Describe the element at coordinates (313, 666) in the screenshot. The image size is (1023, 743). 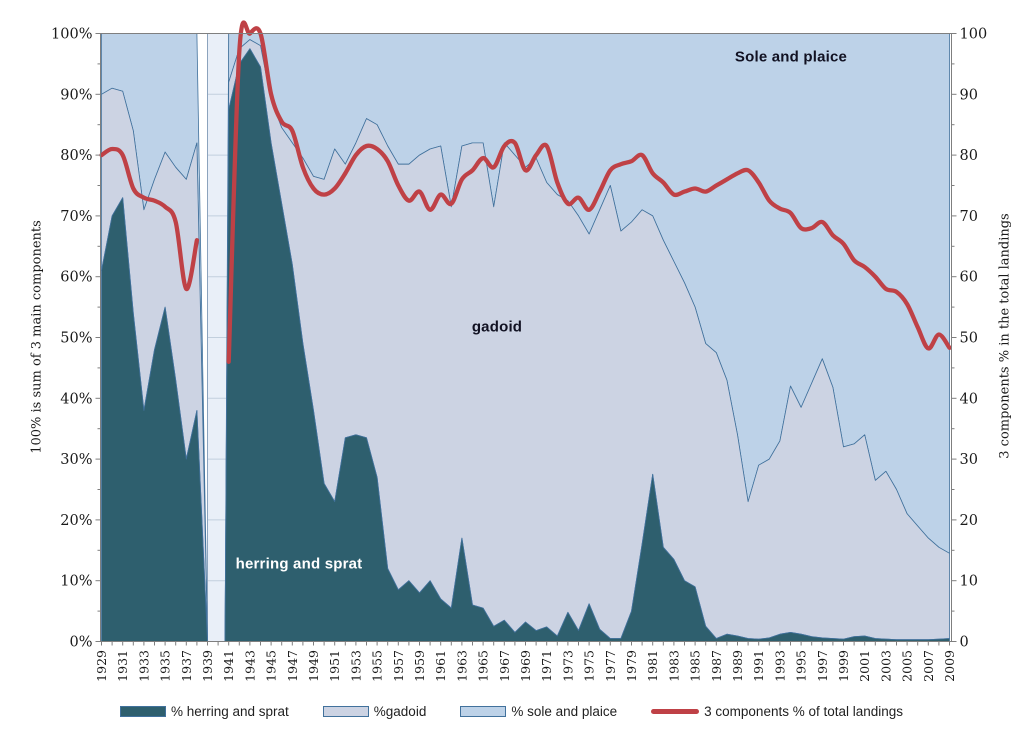
I see `x-tick-label: 1949` at that location.